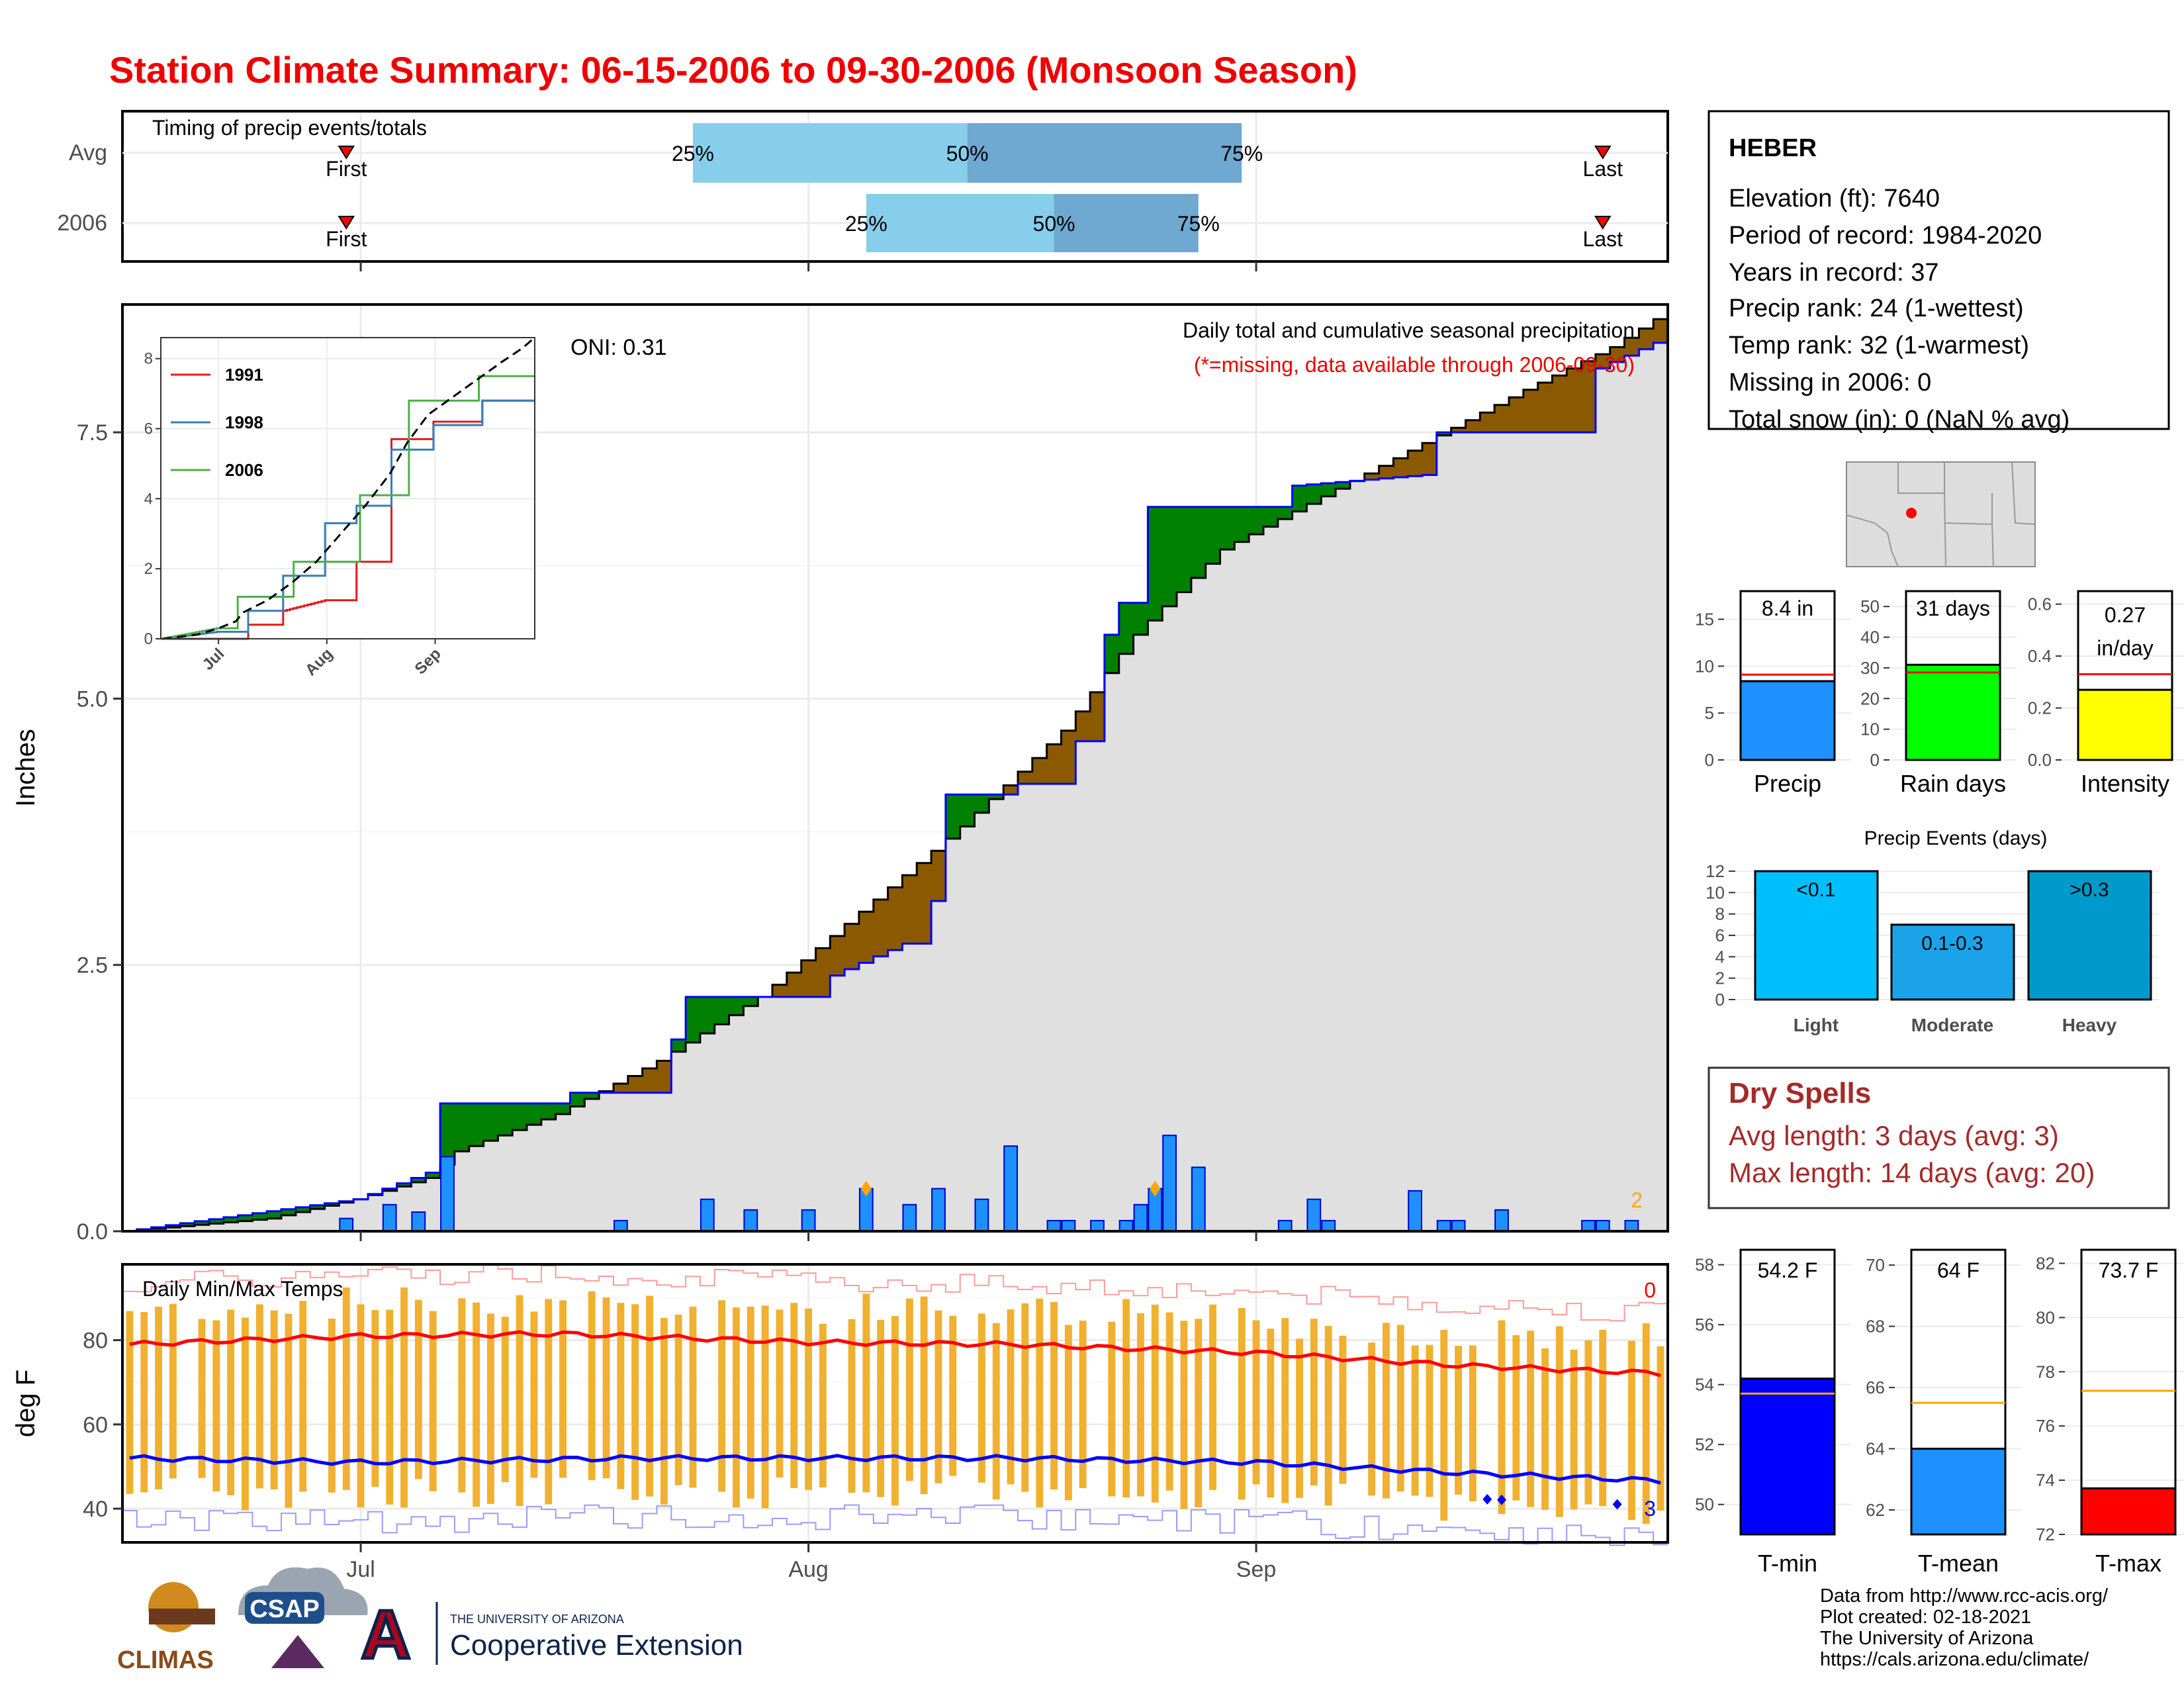 The width and height of the screenshot is (2184, 1688). What do you see at coordinates (148, 639) in the screenshot?
I see `inset-y-tick-label-0: 0` at bounding box center [148, 639].